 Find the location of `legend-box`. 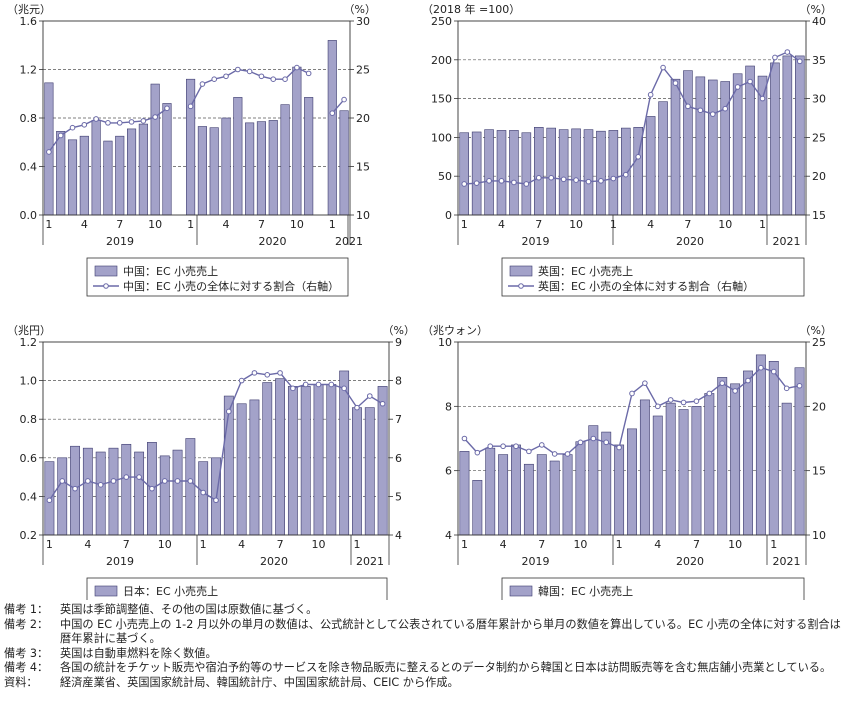

legend-box is located at coordinates (653, 277).